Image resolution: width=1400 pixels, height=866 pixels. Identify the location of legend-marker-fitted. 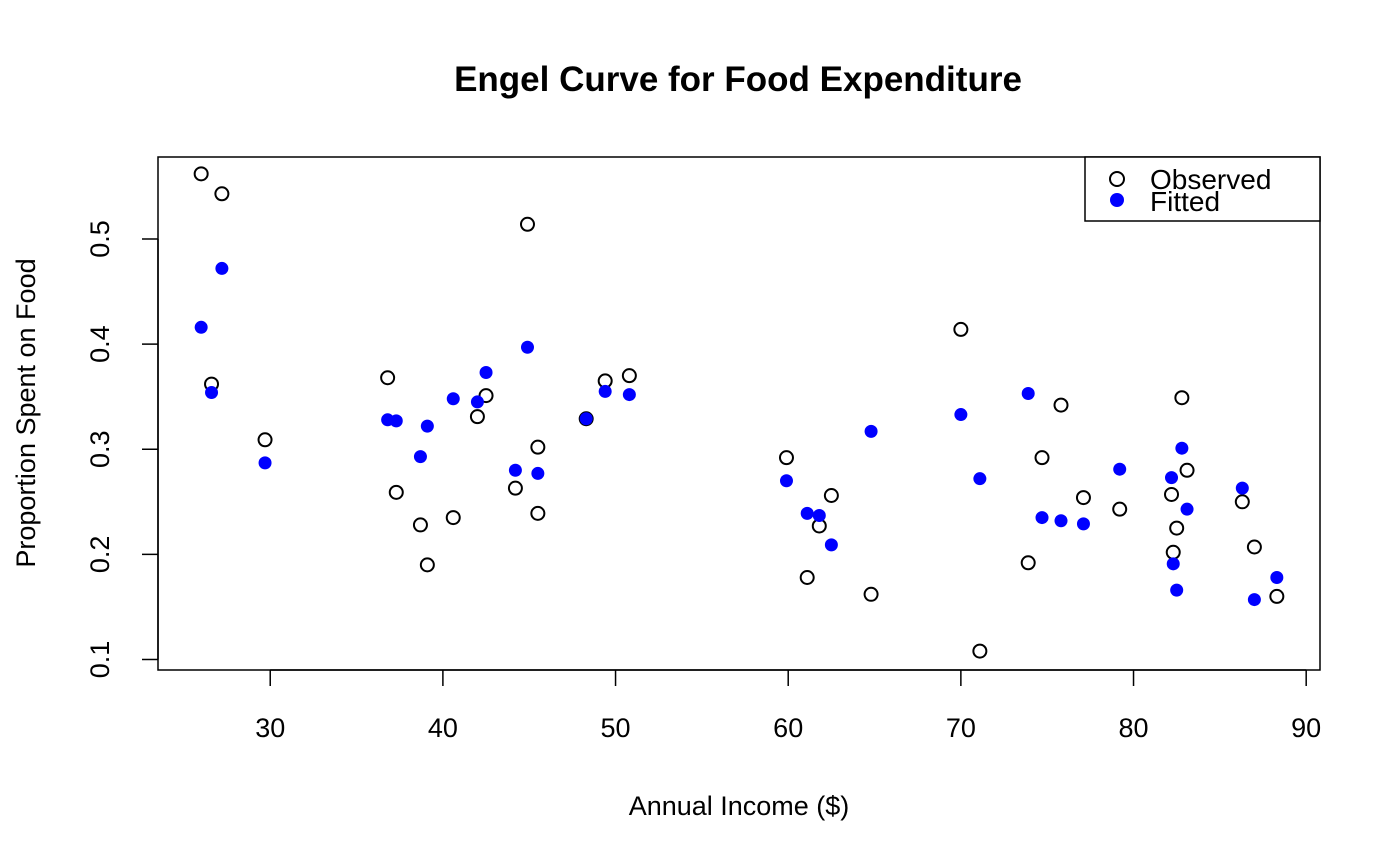
(1117, 200).